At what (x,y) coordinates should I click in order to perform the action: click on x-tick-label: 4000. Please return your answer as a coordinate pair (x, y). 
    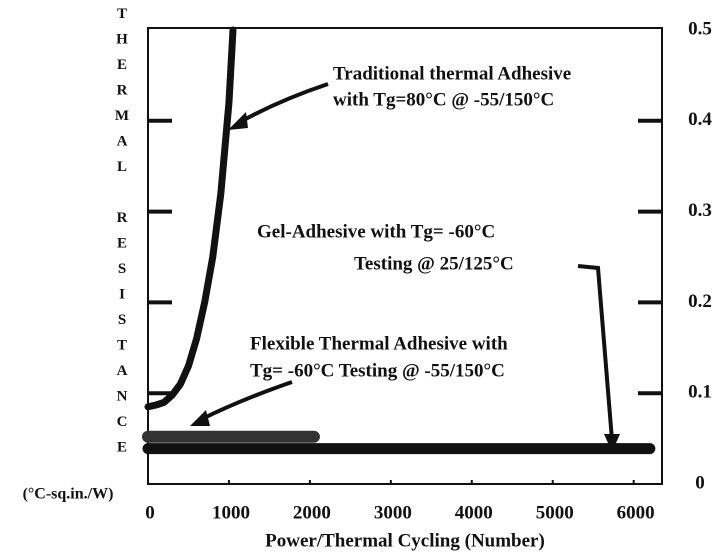
    Looking at the image, I should click on (474, 512).